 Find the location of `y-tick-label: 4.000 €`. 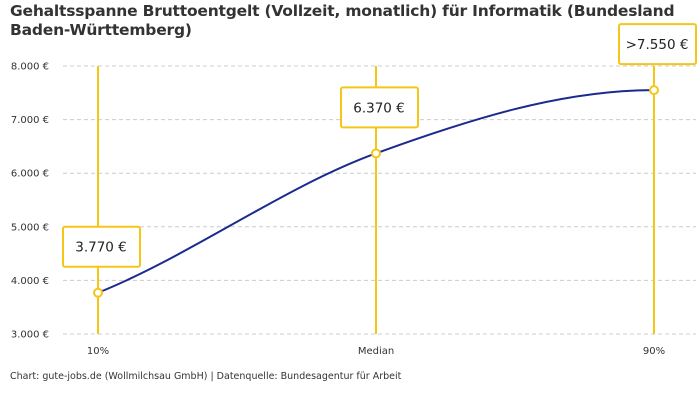

y-tick-label: 4.000 € is located at coordinates (30, 281).